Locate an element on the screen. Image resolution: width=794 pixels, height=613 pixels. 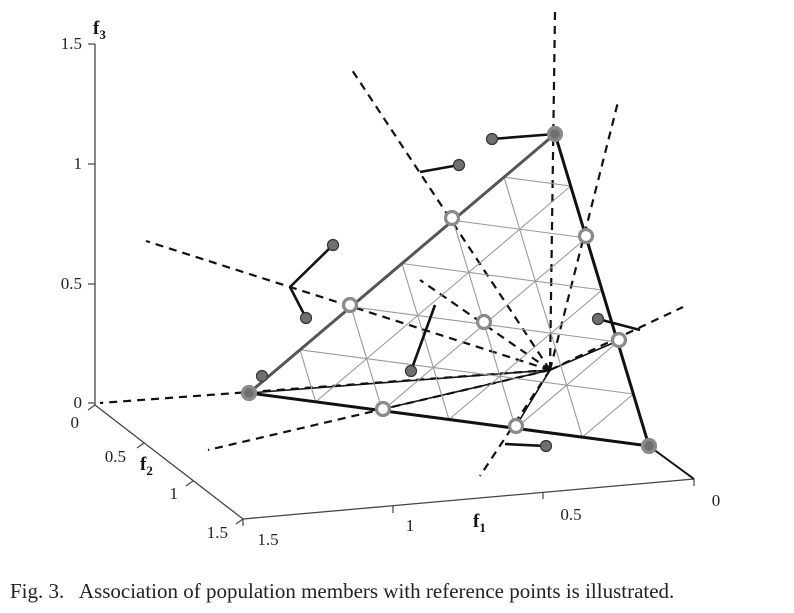
f2-axis-line is located at coordinates (169, 462).